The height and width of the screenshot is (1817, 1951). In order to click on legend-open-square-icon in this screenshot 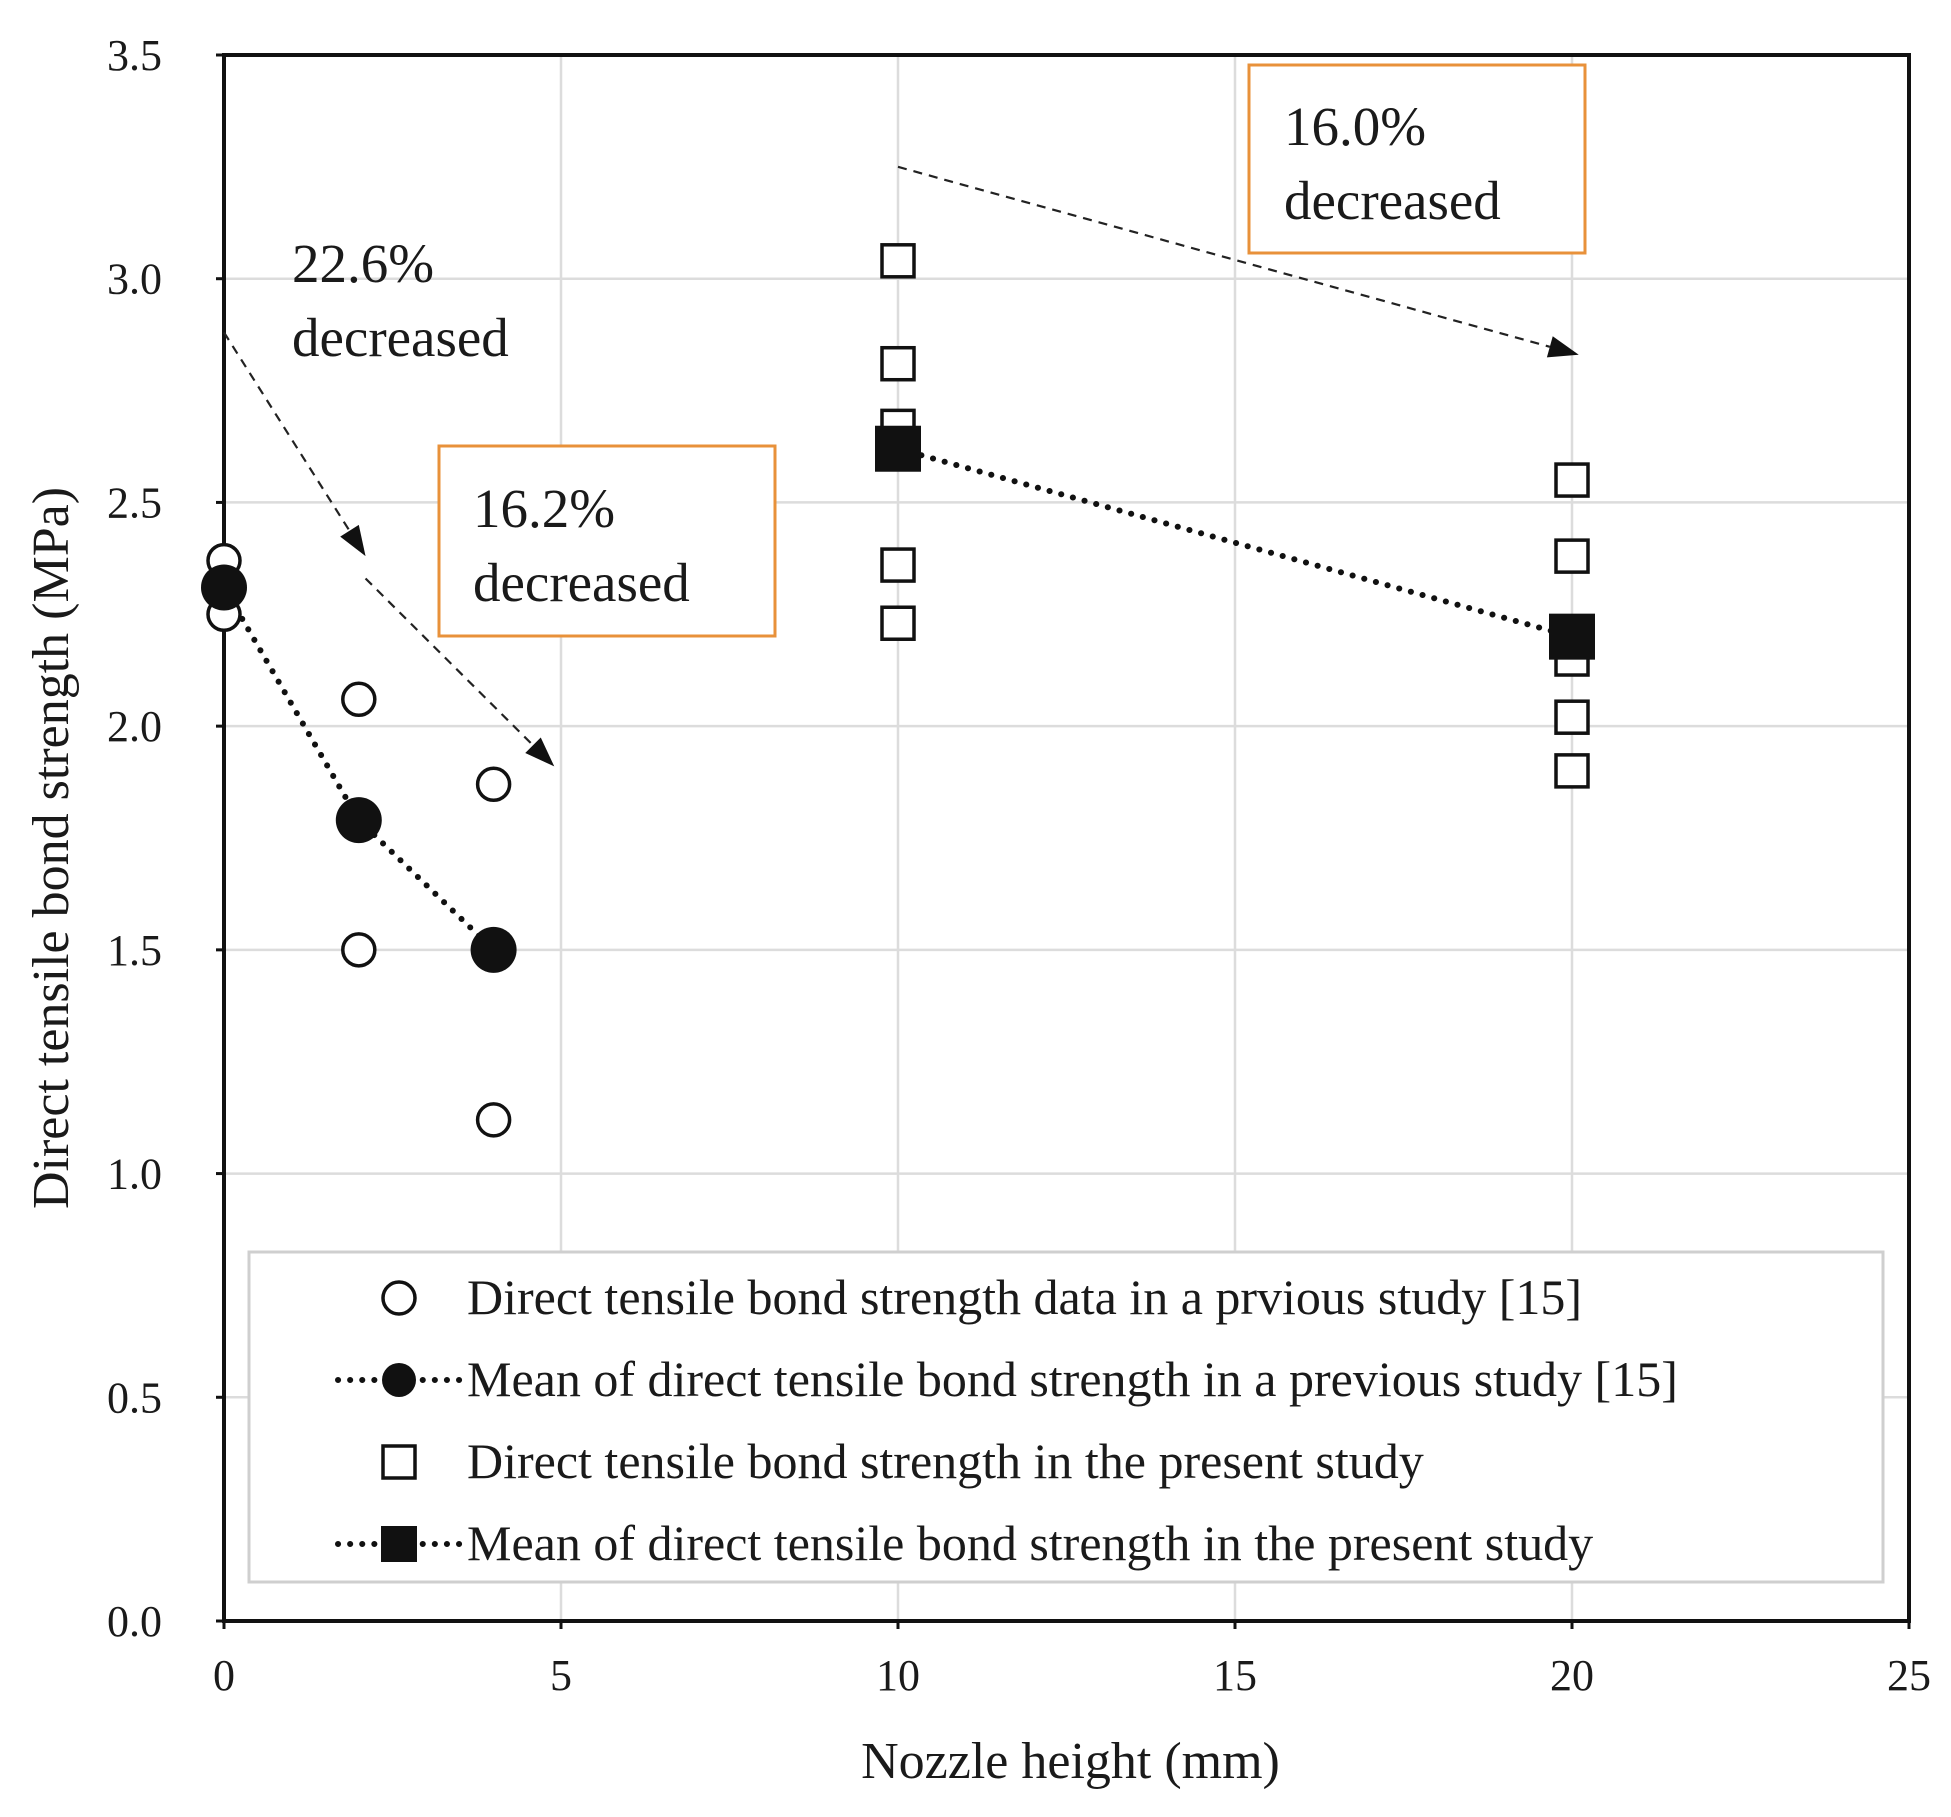, I will do `click(399, 1462)`.